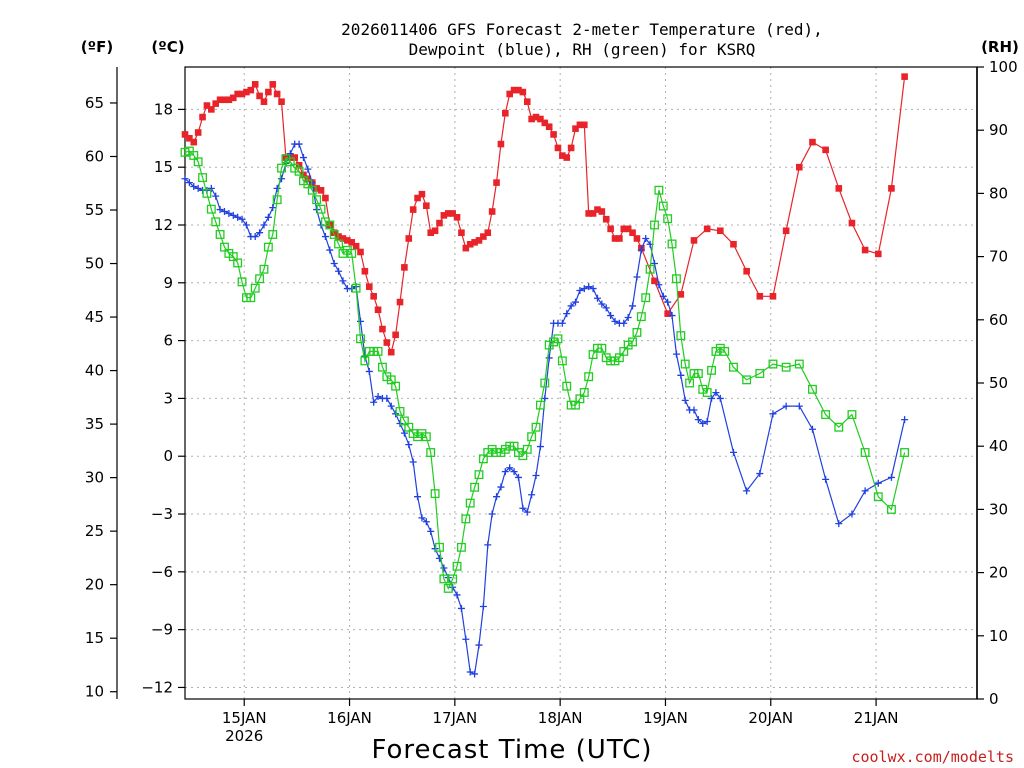 The image size is (1024, 768). Describe the element at coordinates (770, 718) in the screenshot. I see `time-tick-label: 20JAN` at that location.